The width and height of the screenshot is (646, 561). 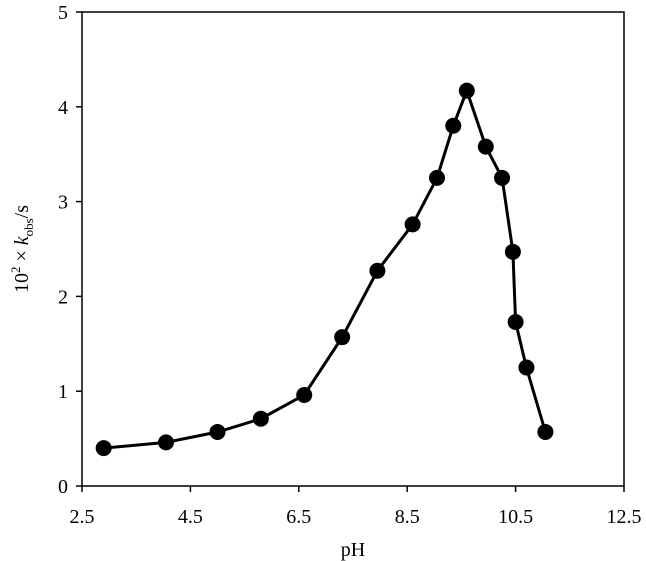 What do you see at coordinates (63, 487) in the screenshot?
I see `y-tick-label: 0` at bounding box center [63, 487].